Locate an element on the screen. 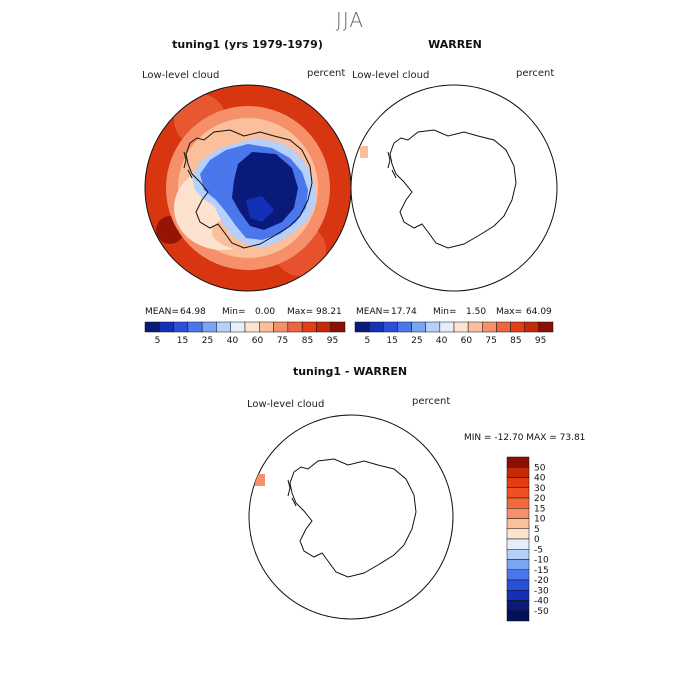 The height and width of the screenshot is (700, 700). panel3-units-label: percent is located at coordinates (431, 401).